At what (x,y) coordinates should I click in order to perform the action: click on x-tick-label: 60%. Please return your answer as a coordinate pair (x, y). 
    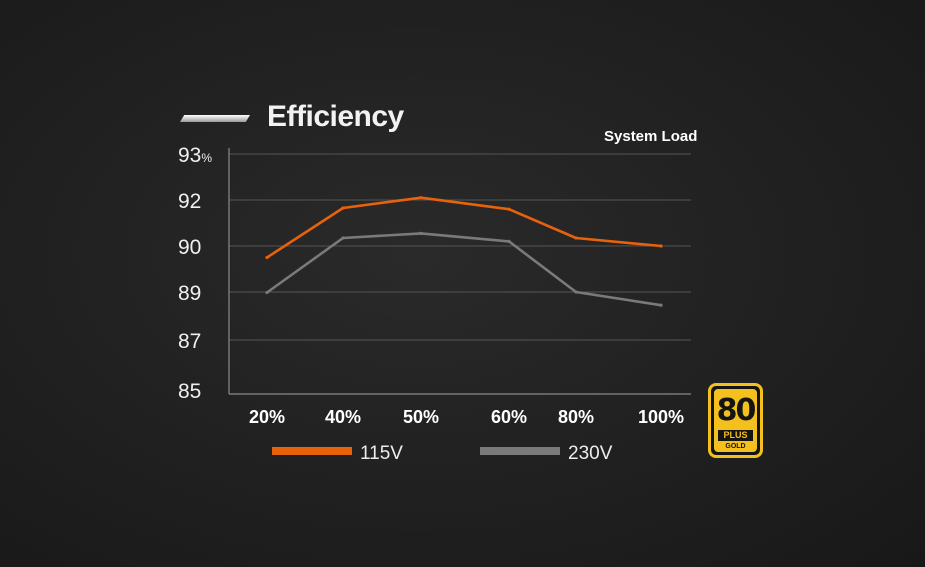
    Looking at the image, I should click on (509, 417).